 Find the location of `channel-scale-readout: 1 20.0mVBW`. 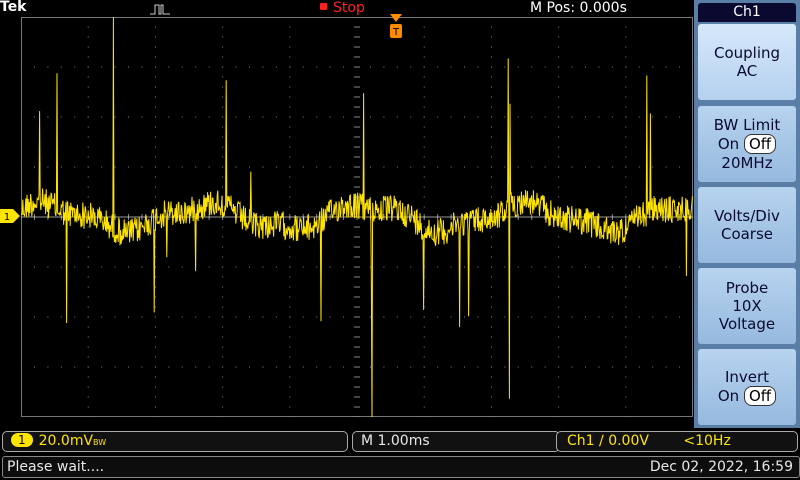

channel-scale-readout: 1 20.0mVBW is located at coordinates (175, 441).